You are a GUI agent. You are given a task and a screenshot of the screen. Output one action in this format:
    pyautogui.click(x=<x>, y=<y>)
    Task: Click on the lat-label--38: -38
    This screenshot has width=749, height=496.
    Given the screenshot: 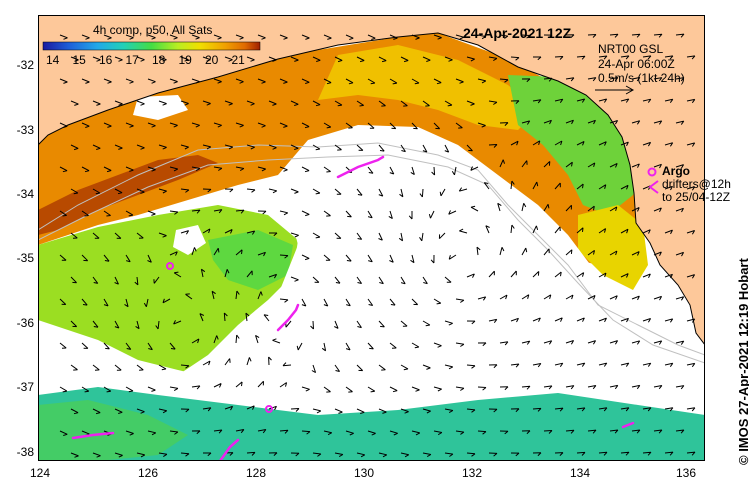 What is the action you would take?
    pyautogui.click(x=25, y=452)
    